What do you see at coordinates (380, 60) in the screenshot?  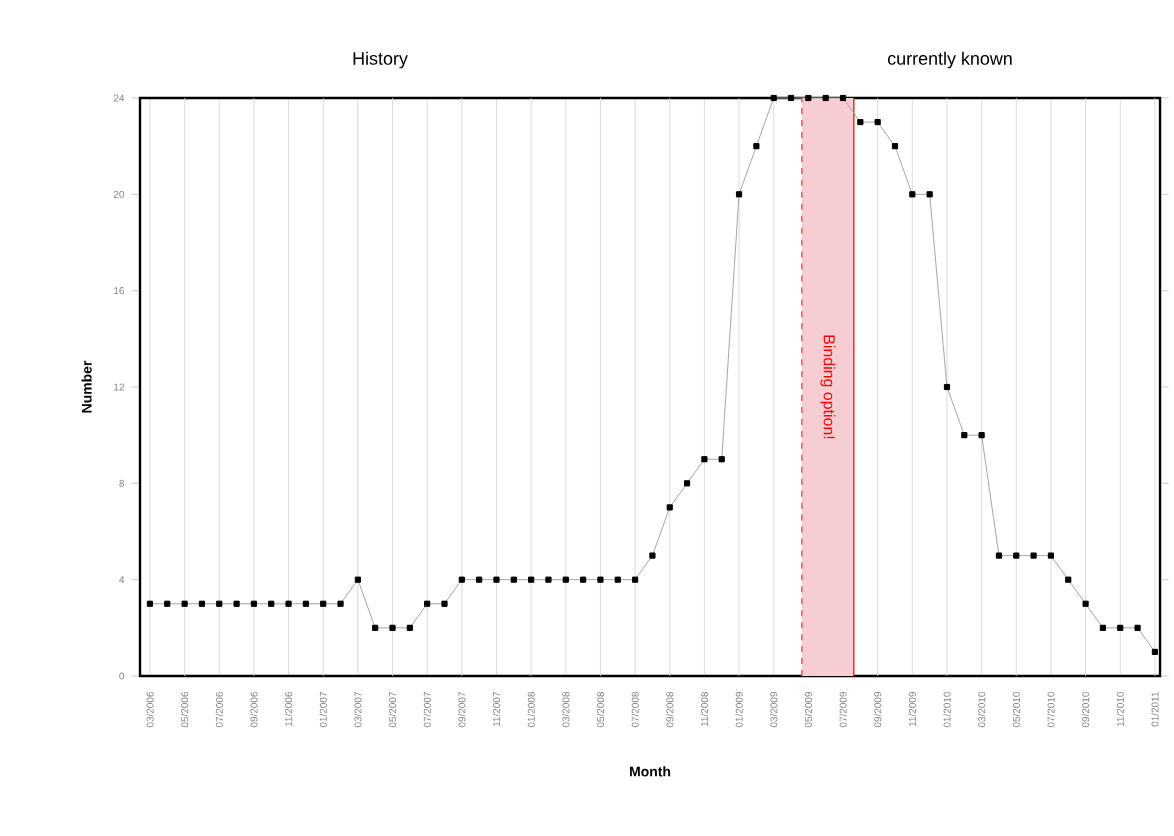 I see `text: History` at bounding box center [380, 60].